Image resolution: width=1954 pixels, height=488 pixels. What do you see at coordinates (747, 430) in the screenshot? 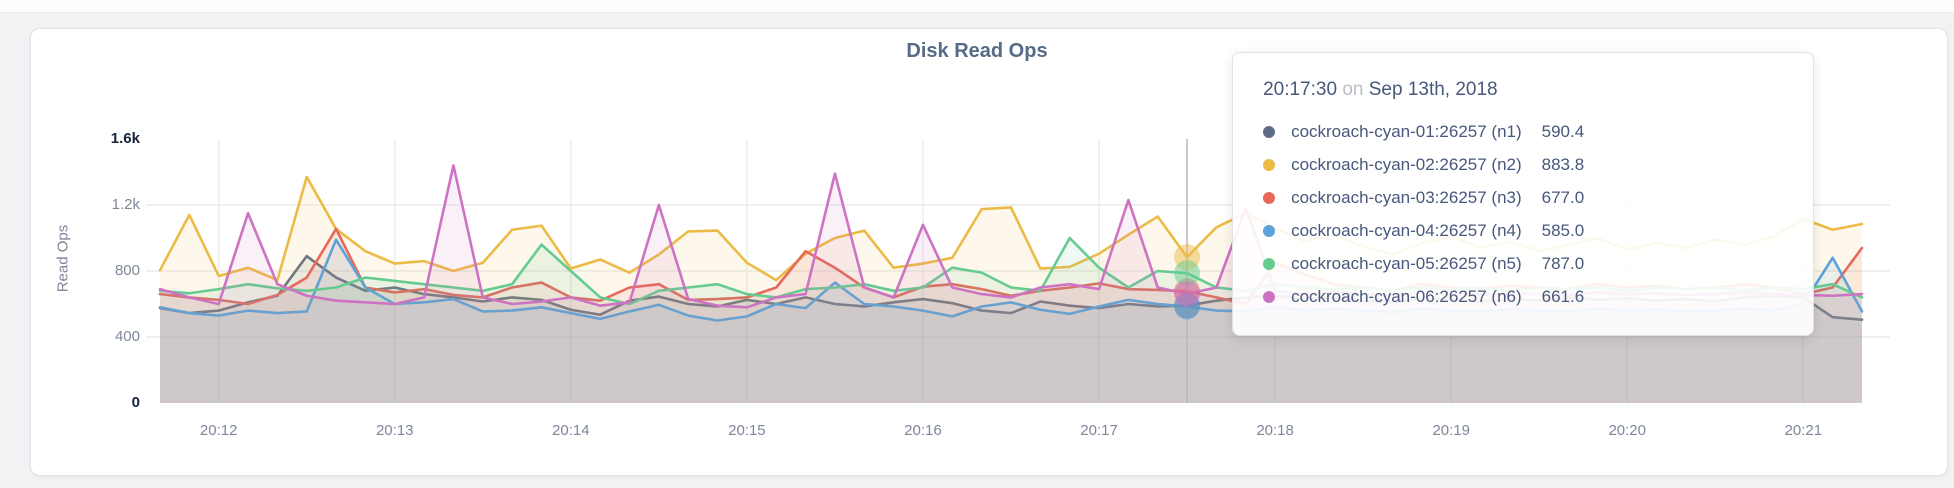
I see `x-tick-label: 20:15` at bounding box center [747, 430].